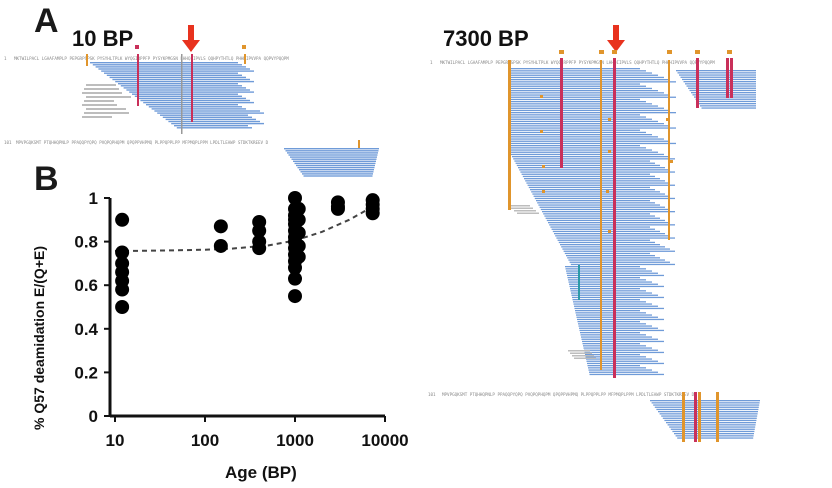  Describe the element at coordinates (695, 417) in the screenshot. I see `deamidation-marker` at that location.